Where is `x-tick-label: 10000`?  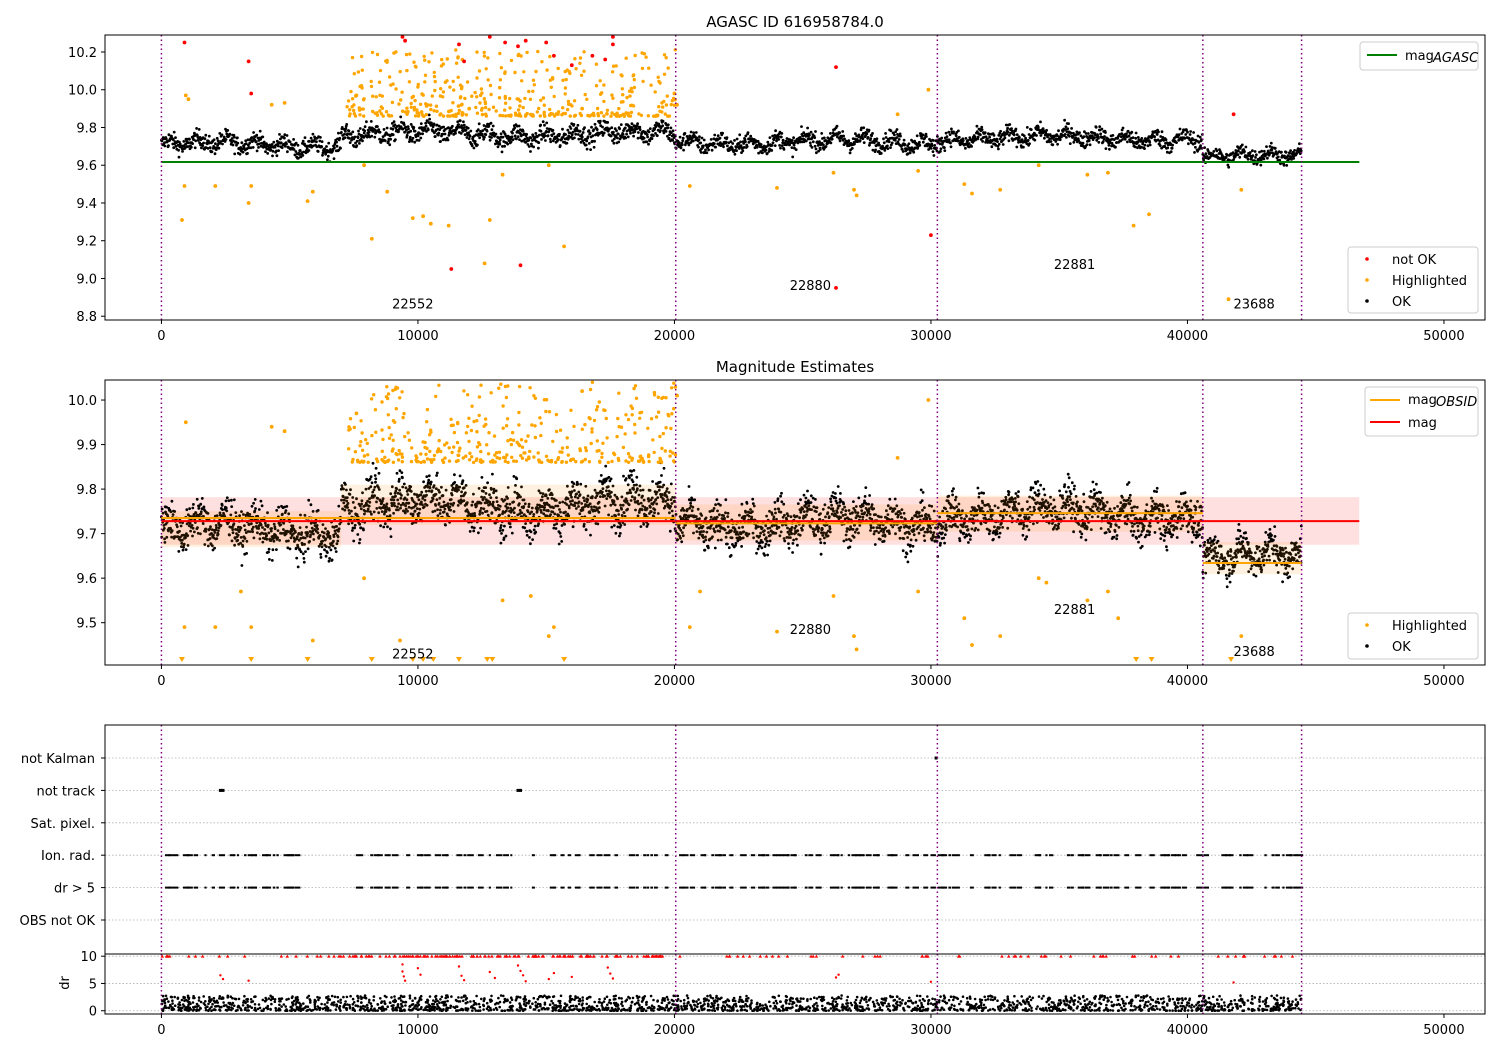
x-tick-label: 10000 is located at coordinates (417, 336).